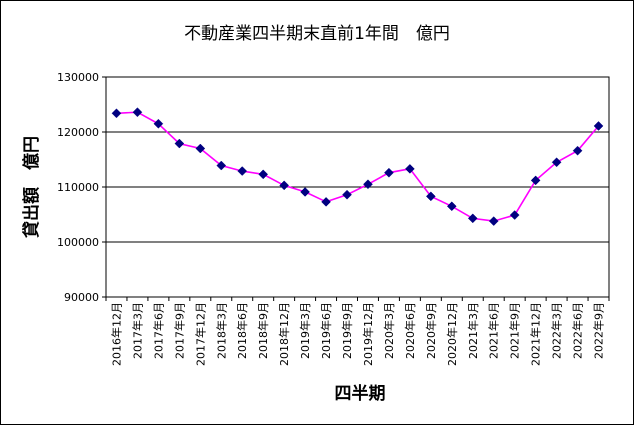  What do you see at coordinates (242, 330) in the screenshot?
I see `x-tick-label: 2018年6月` at bounding box center [242, 330].